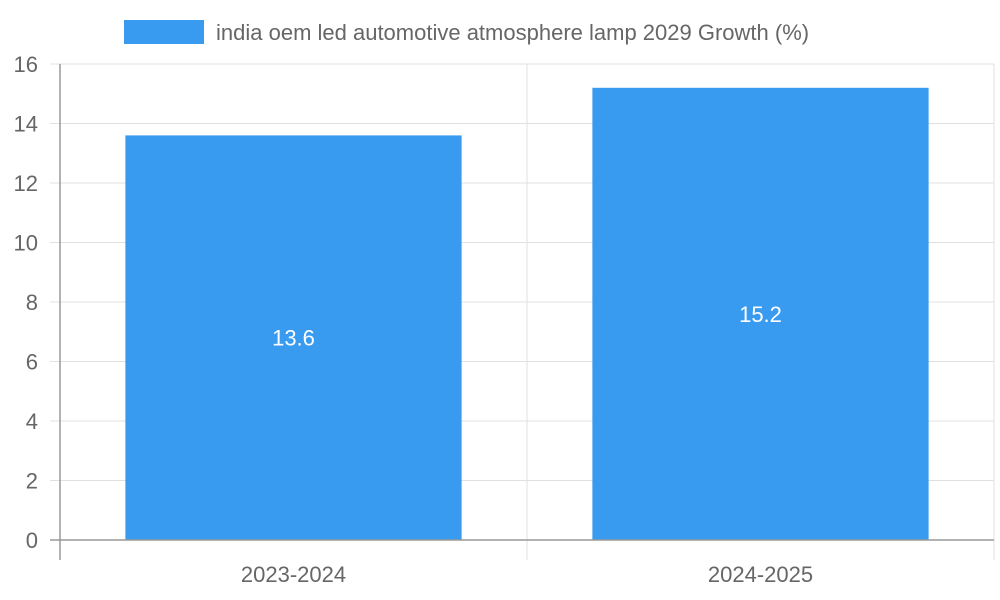 This screenshot has height=600, width=1000. Describe the element at coordinates (527, 574) in the screenshot. I see `x-axis-ticks: 2023-2024 2024-2025` at that location.